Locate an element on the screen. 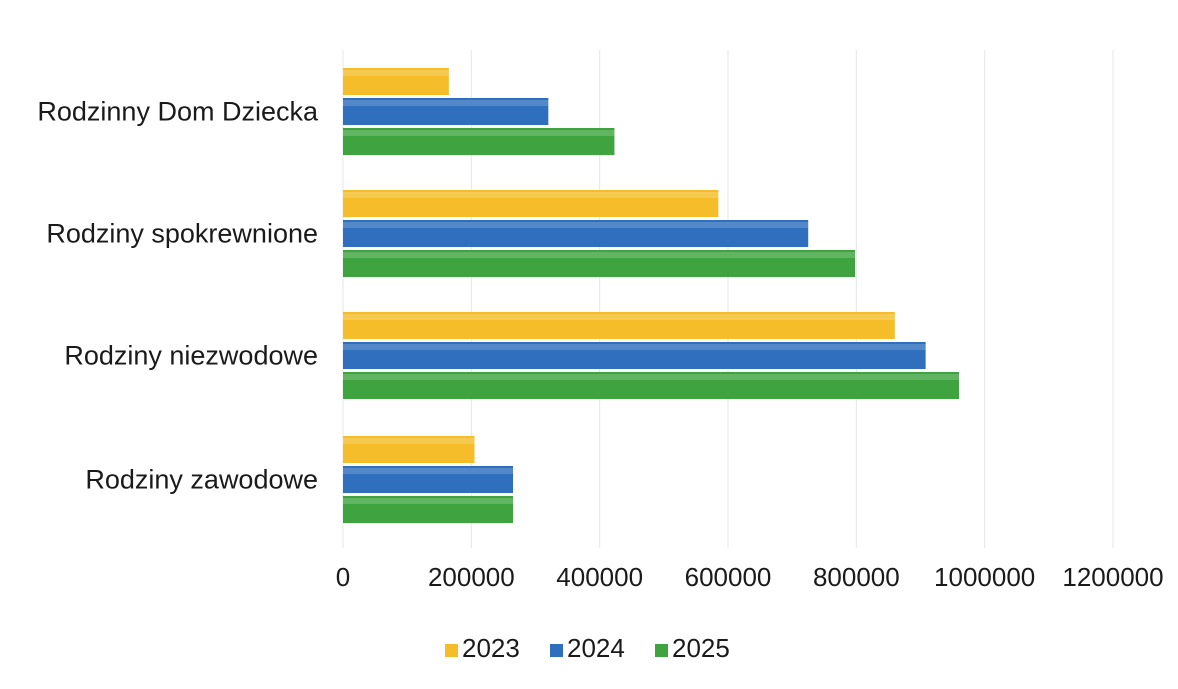 The image size is (1178, 689). legend-swatch-2024 is located at coordinates (556, 650).